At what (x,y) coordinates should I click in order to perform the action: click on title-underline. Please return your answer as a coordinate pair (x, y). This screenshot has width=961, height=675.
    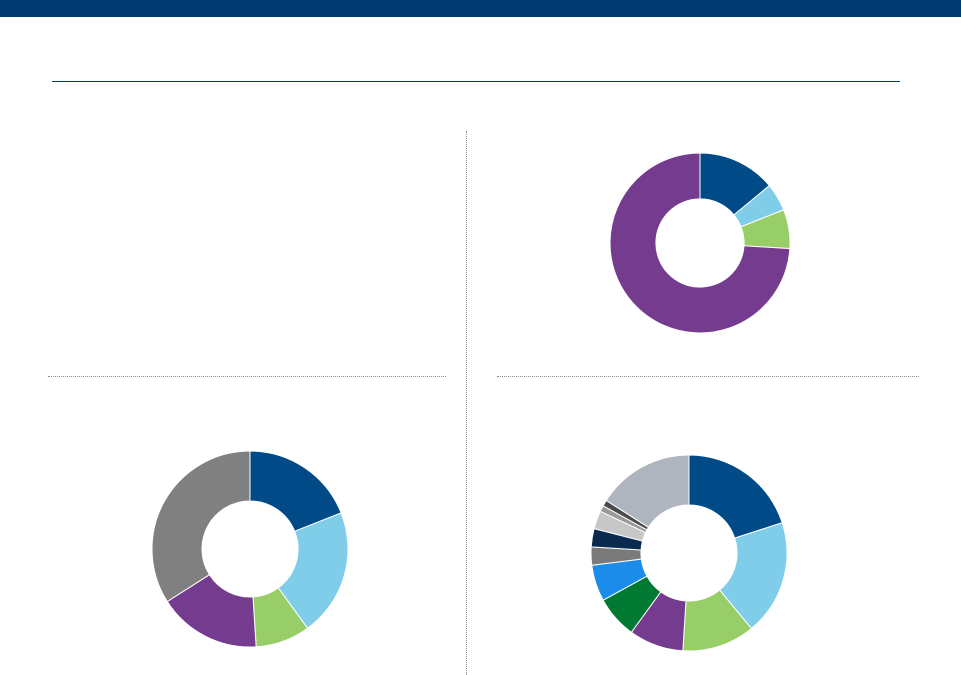
    Looking at the image, I should click on (476, 81).